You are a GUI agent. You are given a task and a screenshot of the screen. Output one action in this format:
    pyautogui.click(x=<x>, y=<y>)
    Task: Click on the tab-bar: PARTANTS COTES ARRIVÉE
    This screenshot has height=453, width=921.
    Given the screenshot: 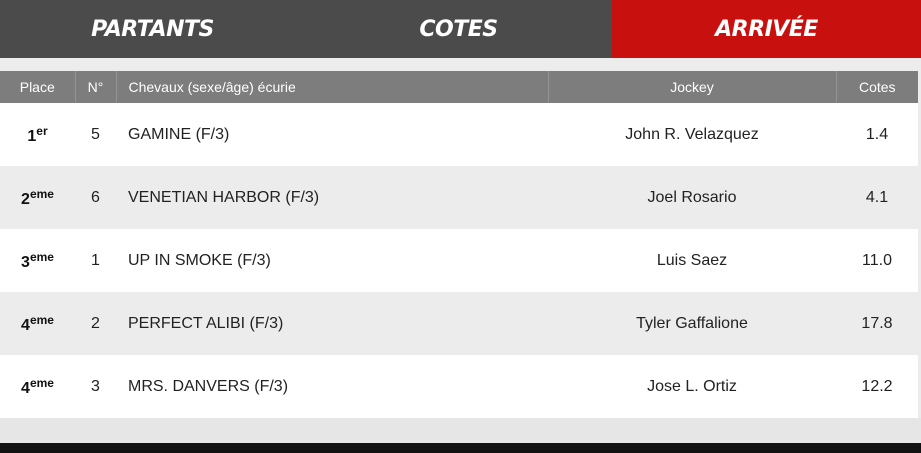 What is the action you would take?
    pyautogui.click(x=460, y=32)
    